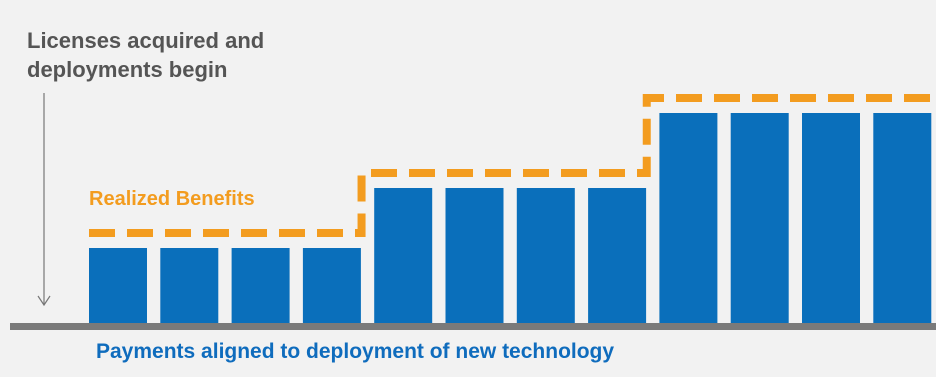 This screenshot has height=377, width=936. Describe the element at coordinates (145, 55) in the screenshot. I see `licenses-annotation: Licenses acquired and deployments begin` at that location.